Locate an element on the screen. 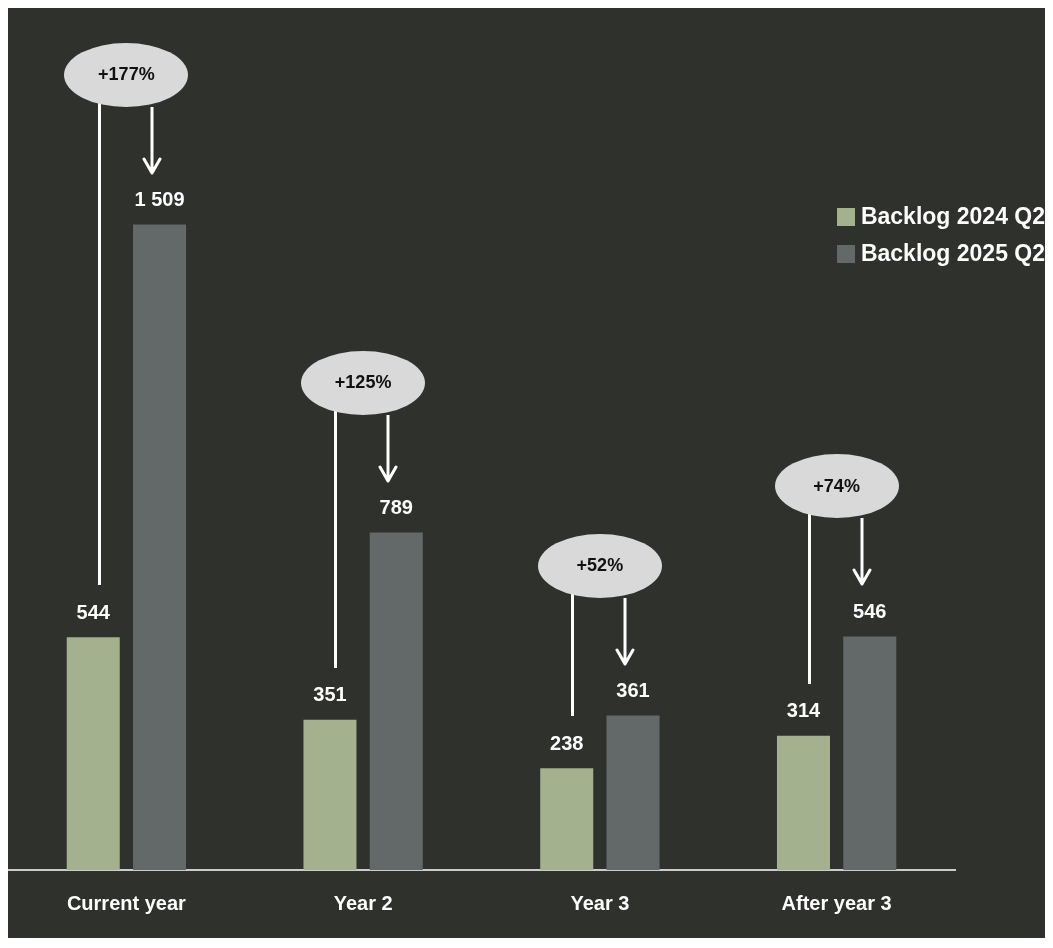  oval-label: +74% is located at coordinates (836, 486).